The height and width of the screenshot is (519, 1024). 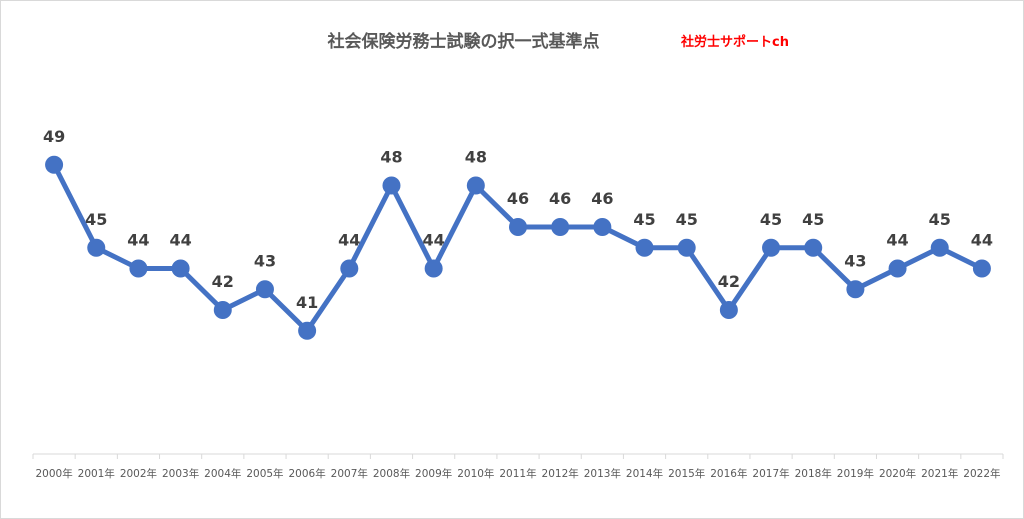 I want to click on brand-annotation: 社労士サポートch, so click(x=735, y=42).